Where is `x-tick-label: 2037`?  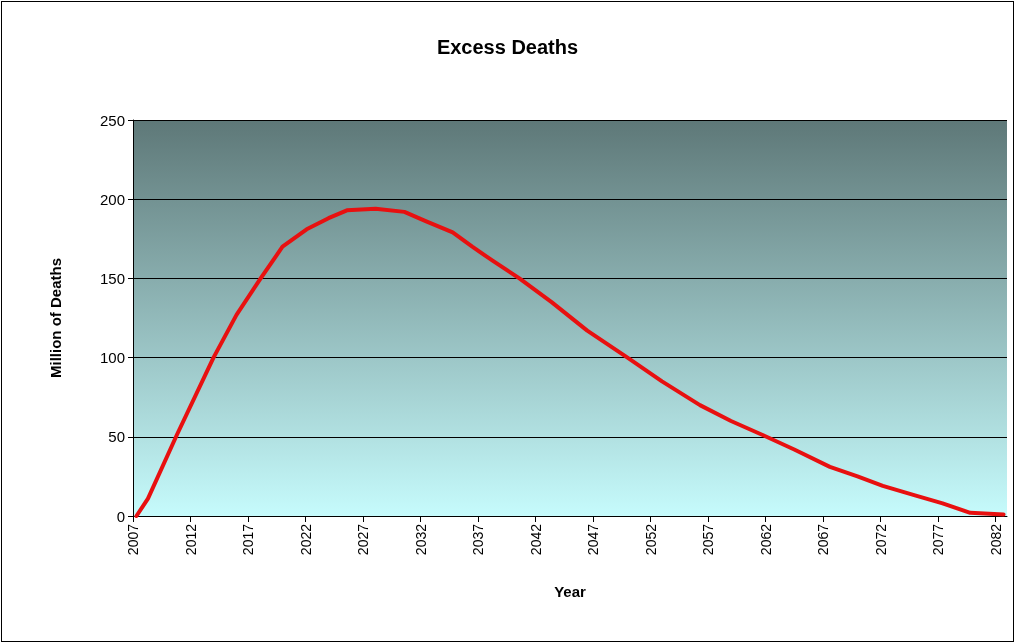
x-tick-label: 2037 is located at coordinates (478, 539).